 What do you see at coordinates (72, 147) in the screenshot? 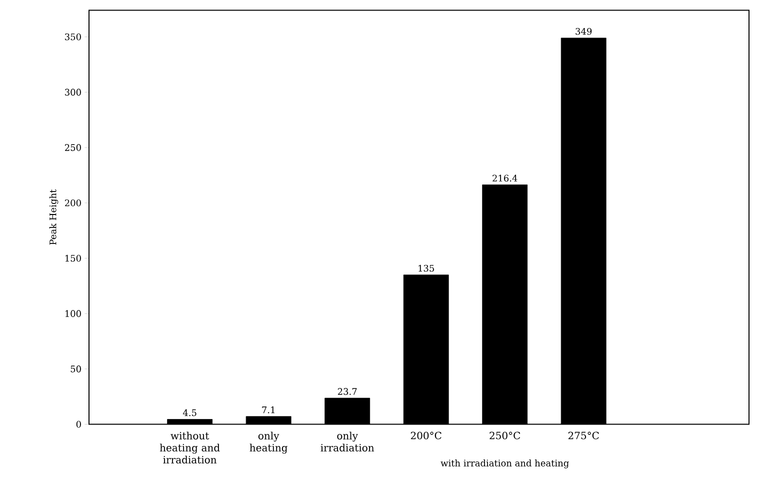
I see `y-tick-label: 250` at bounding box center [72, 147].